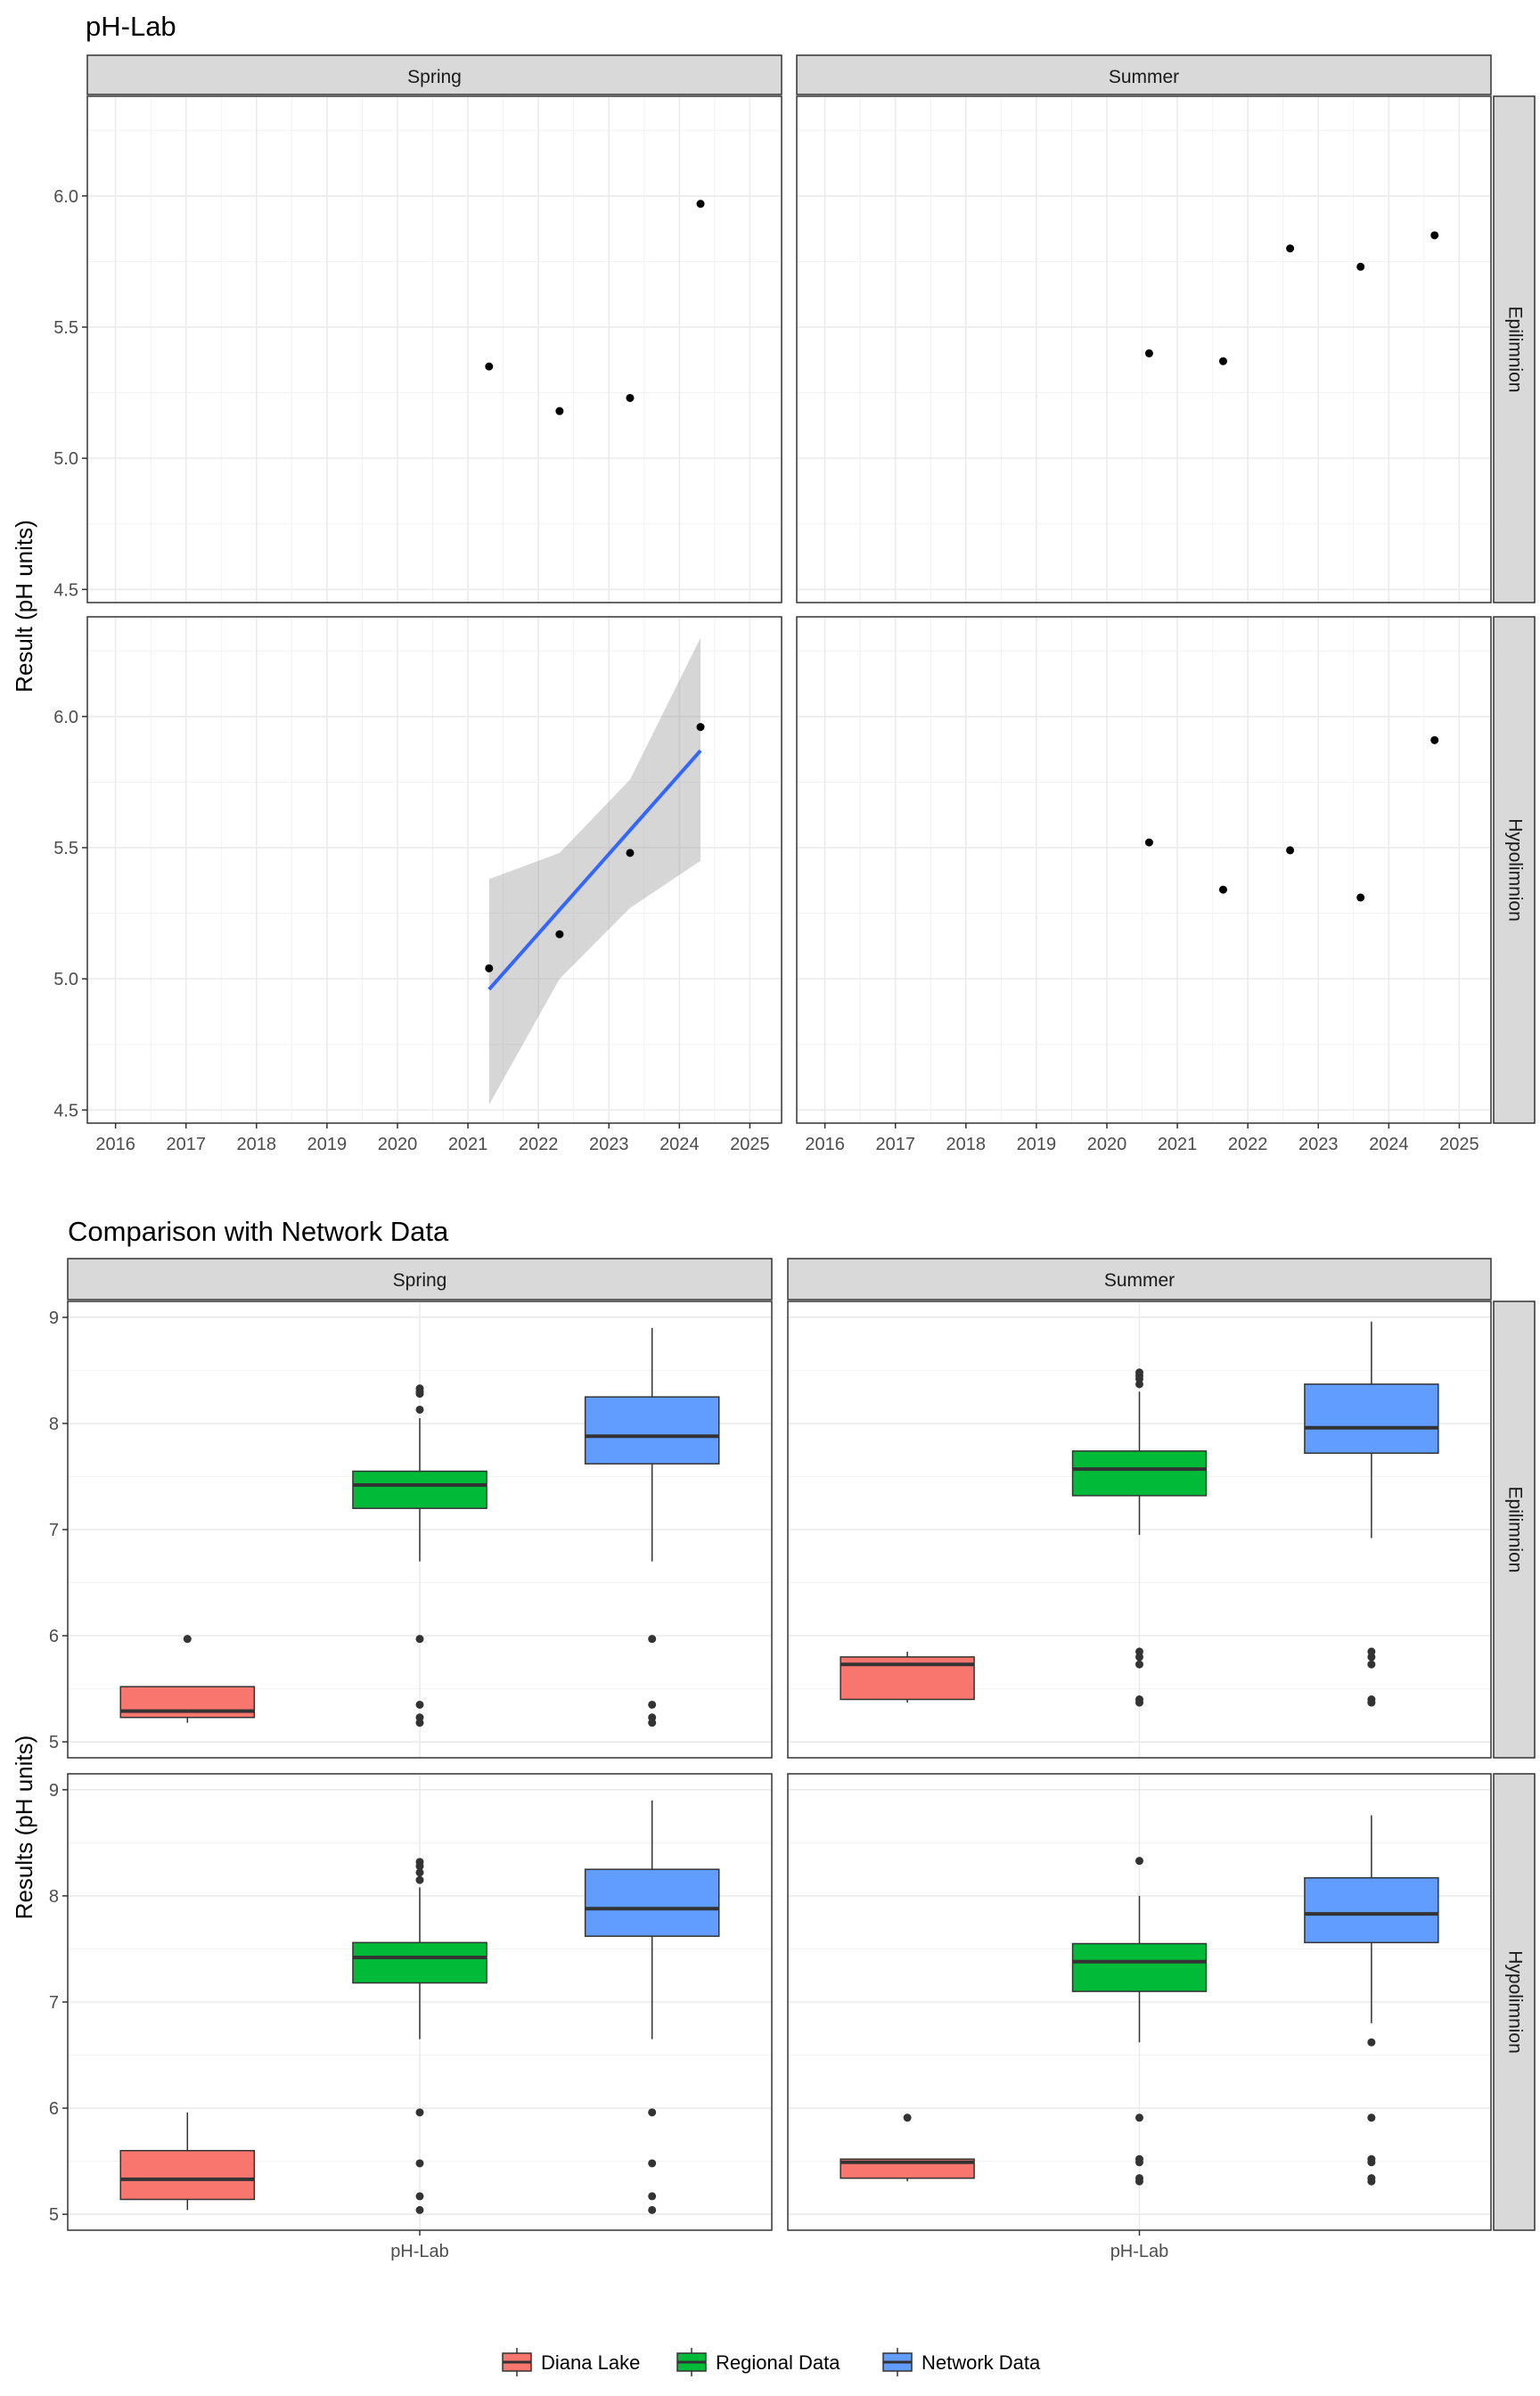 This screenshot has width=1540, height=2396. Describe the element at coordinates (750, 1145) in the screenshot. I see `x-tick-label: 2025` at that location.